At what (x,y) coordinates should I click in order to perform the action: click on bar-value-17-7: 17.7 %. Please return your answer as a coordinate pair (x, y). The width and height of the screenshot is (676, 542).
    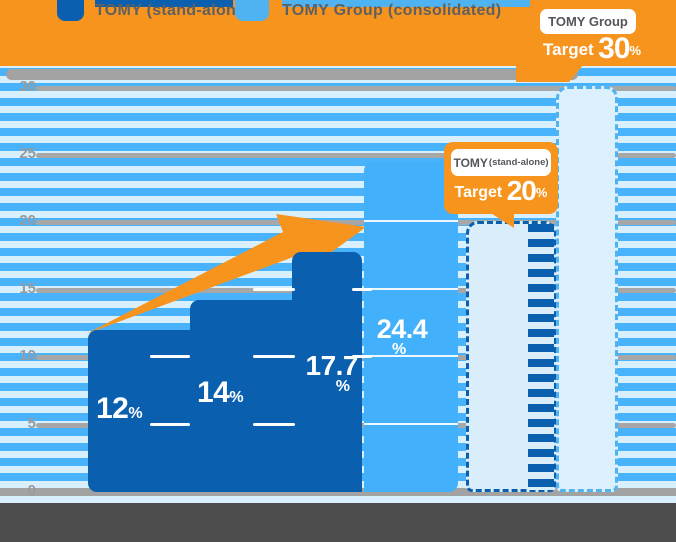
    Looking at the image, I should click on (321, 373).